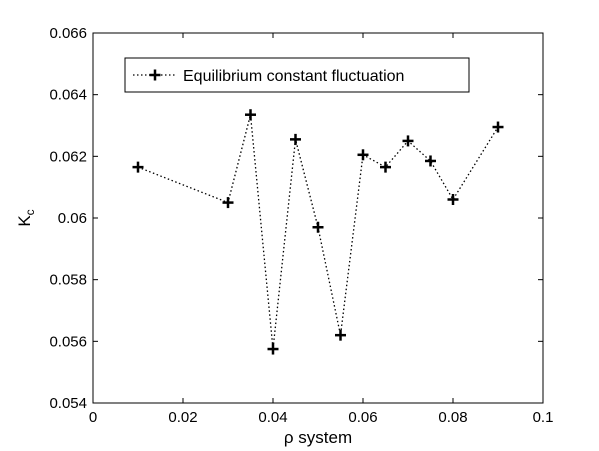 The image size is (599, 451). Describe the element at coordinates (24, 221) in the screenshot. I see `y-axis-label-main: K` at that location.